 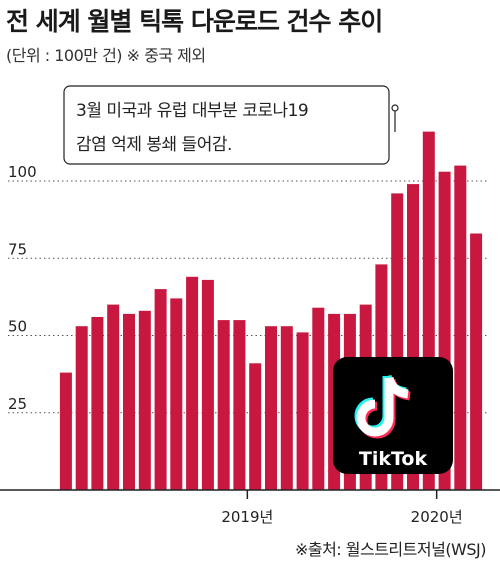 I want to click on source-note: ※출처: 월스트리트저널(WSJ), so click(x=390, y=549).